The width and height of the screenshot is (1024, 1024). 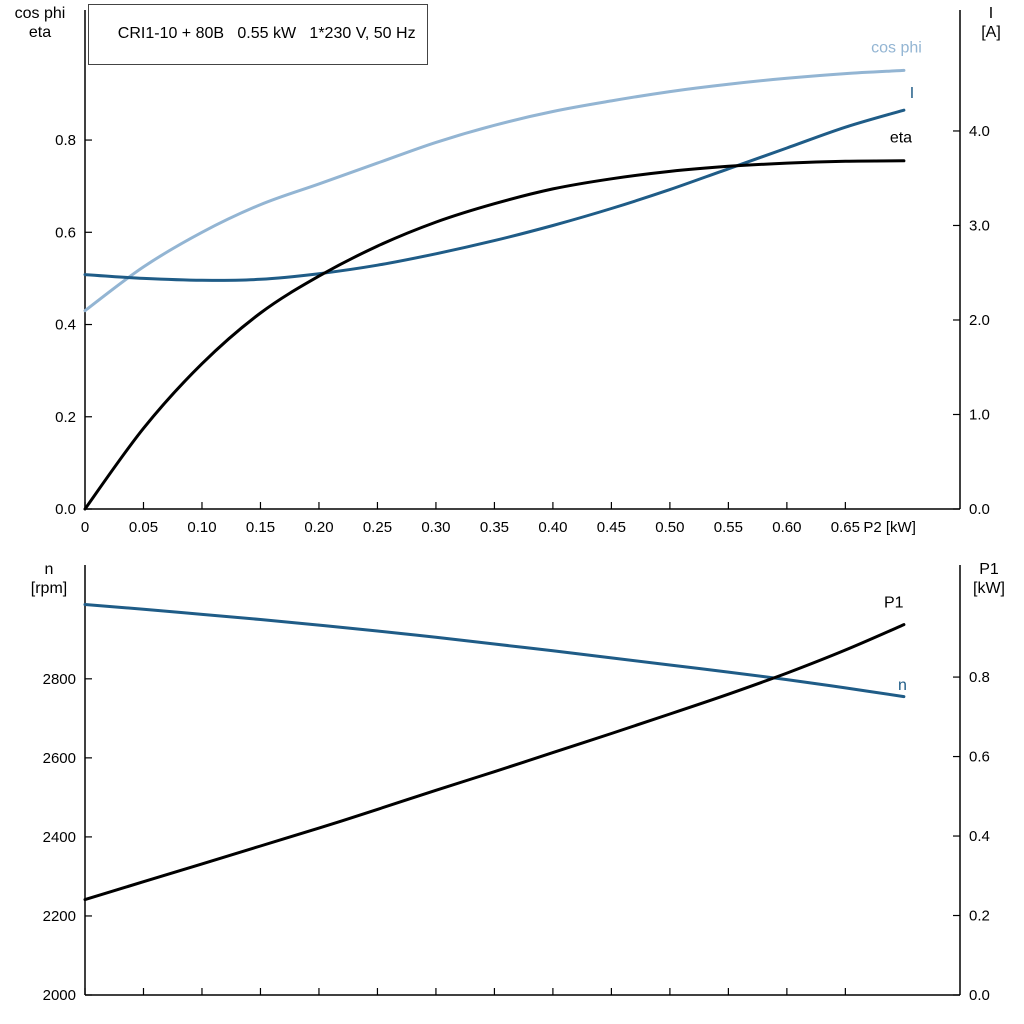 What do you see at coordinates (266, 33) in the screenshot?
I see `chart-title: CRI1-10 + 80B 0.55 kW 1*230 V, 50 Hz` at bounding box center [266, 33].